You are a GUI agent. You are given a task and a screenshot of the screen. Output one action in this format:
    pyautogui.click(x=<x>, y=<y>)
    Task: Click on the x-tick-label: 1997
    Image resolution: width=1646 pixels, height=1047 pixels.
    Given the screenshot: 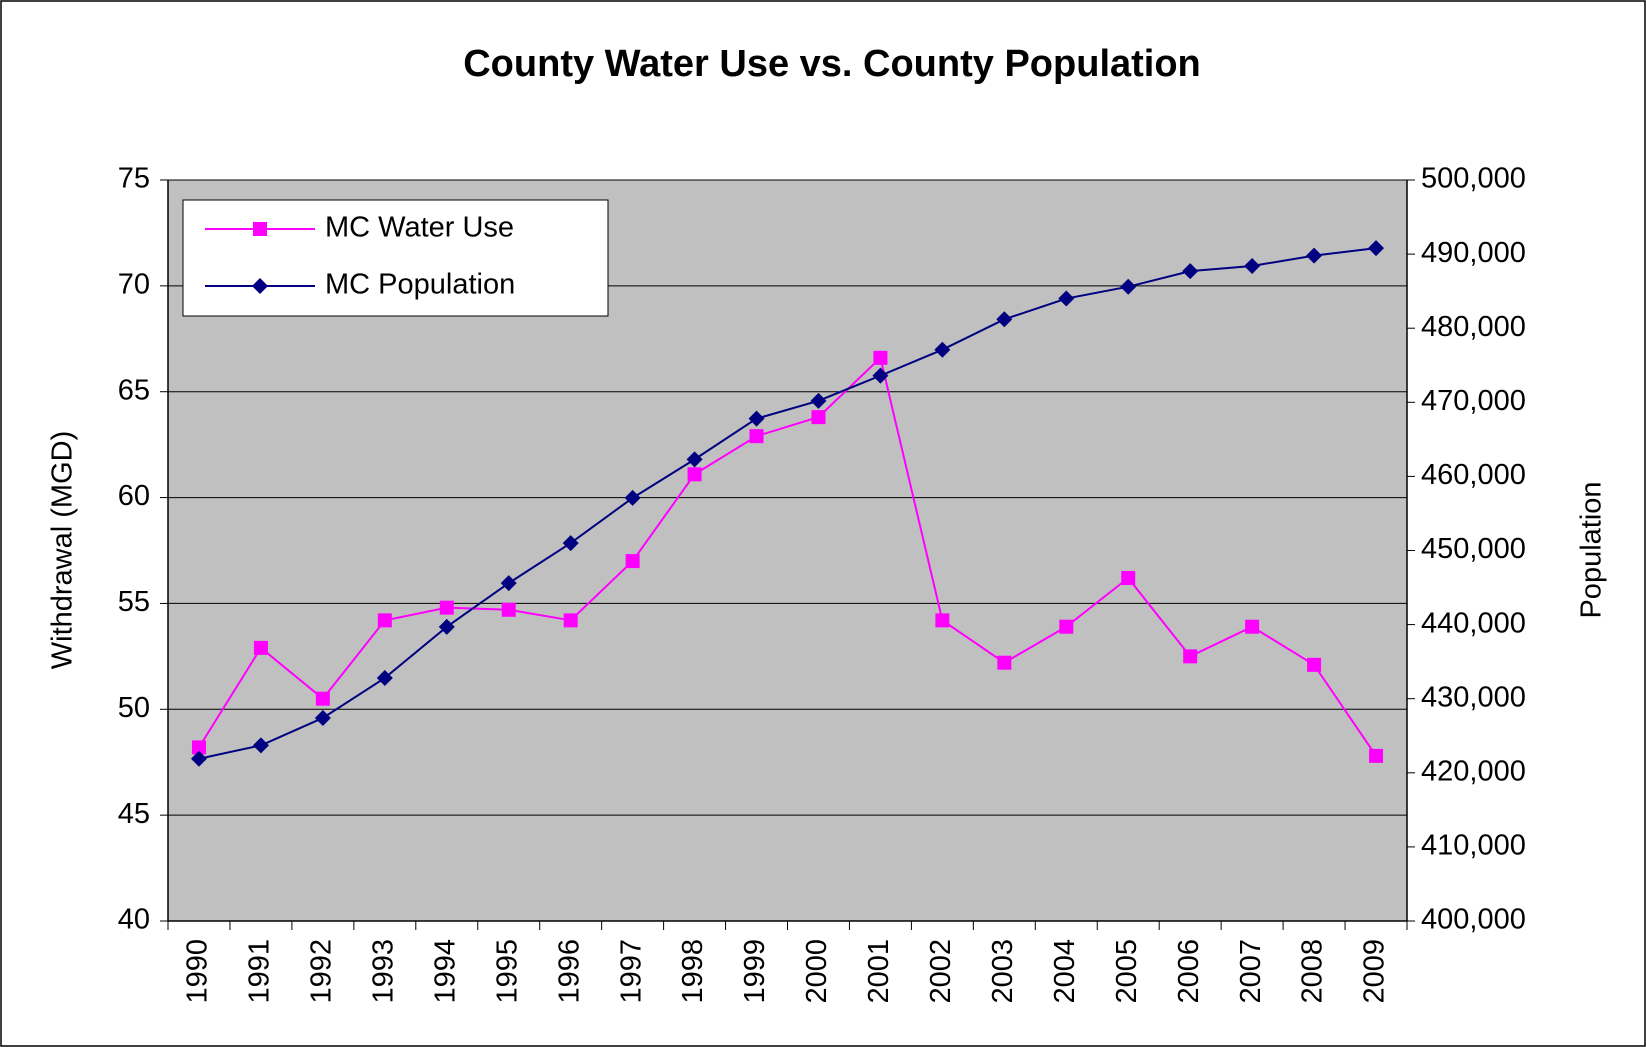 What is the action you would take?
    pyautogui.click(x=631, y=971)
    